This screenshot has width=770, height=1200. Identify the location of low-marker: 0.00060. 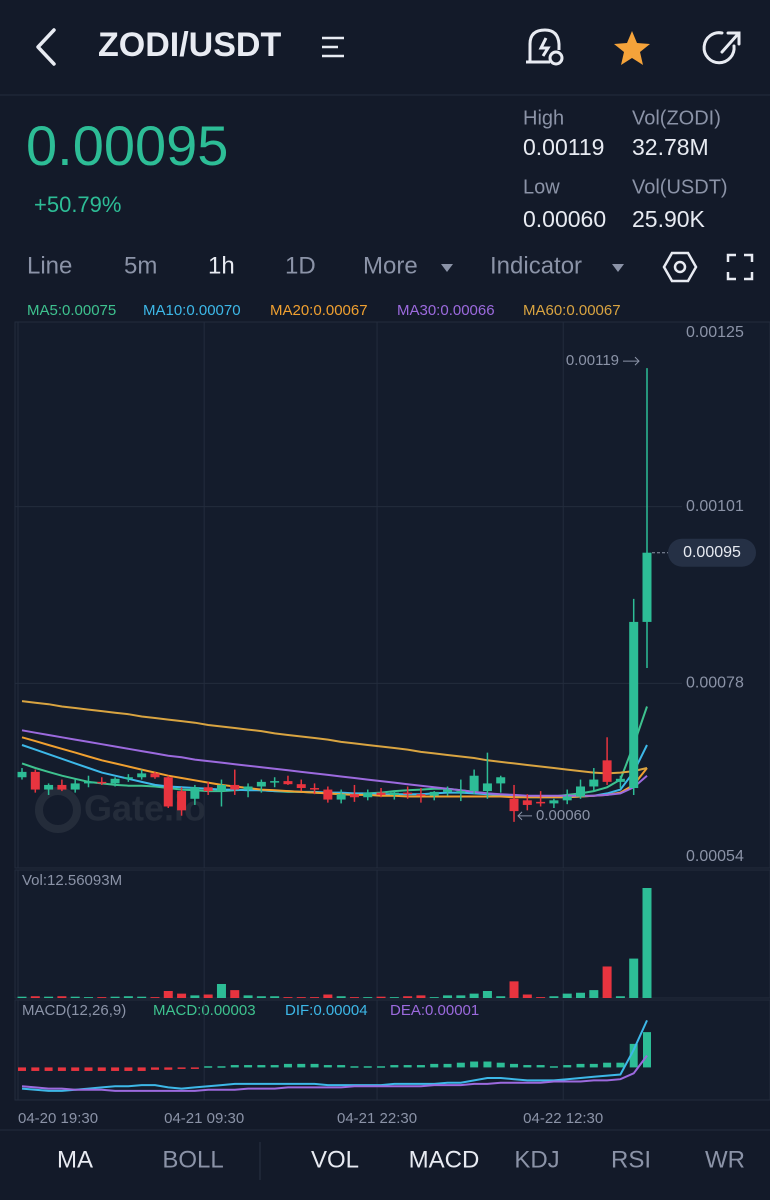
(563, 815).